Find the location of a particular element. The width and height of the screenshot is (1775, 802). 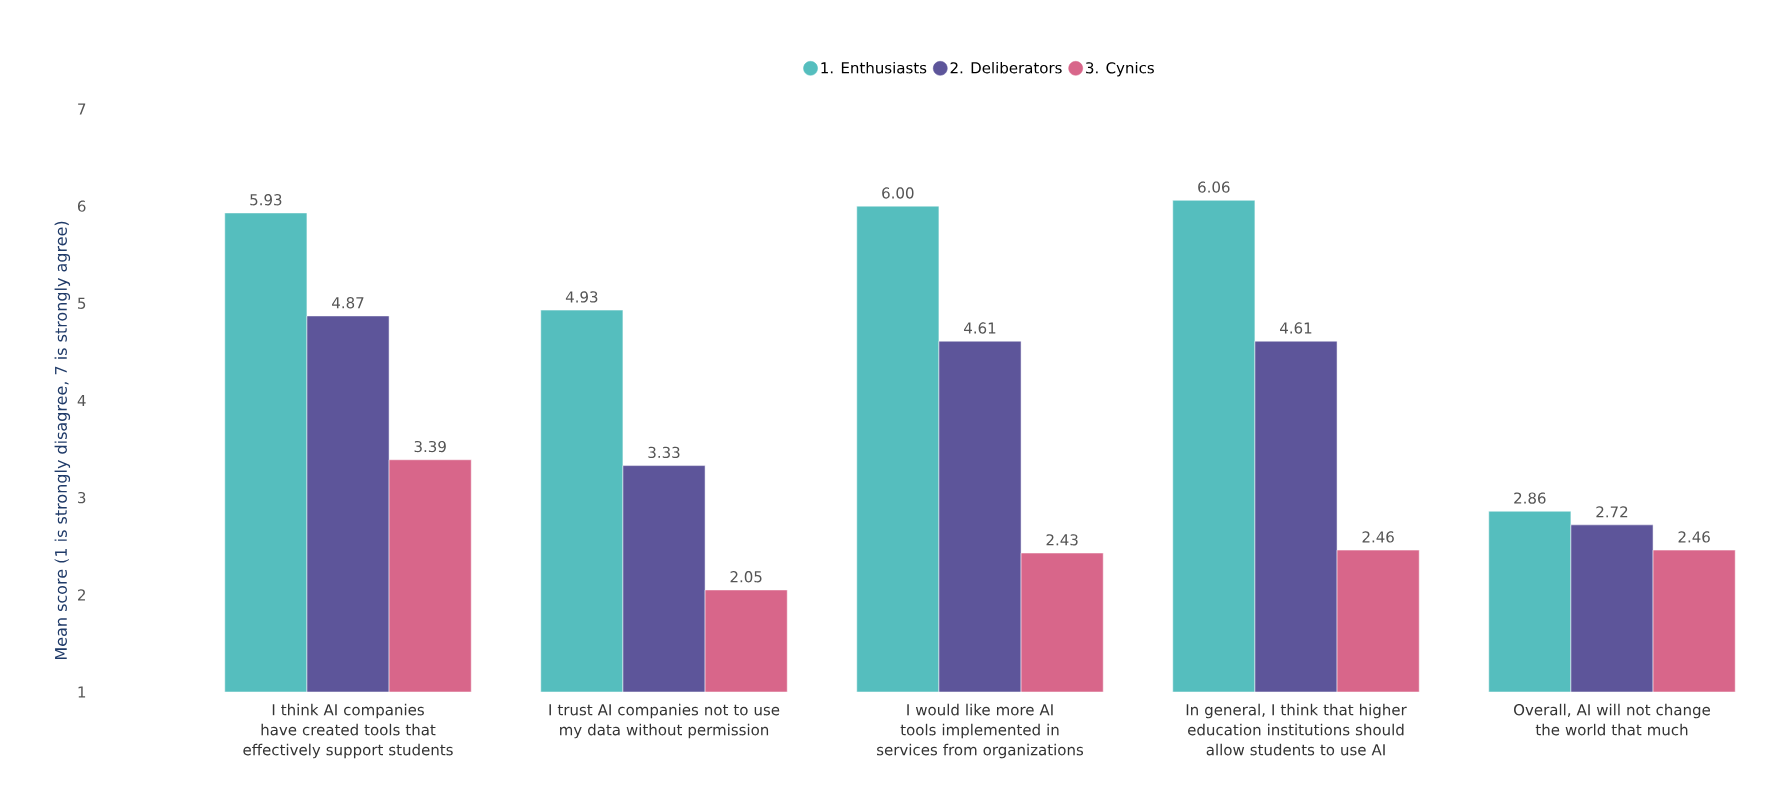

legend-label: 3. Cynics is located at coordinates (1120, 69).